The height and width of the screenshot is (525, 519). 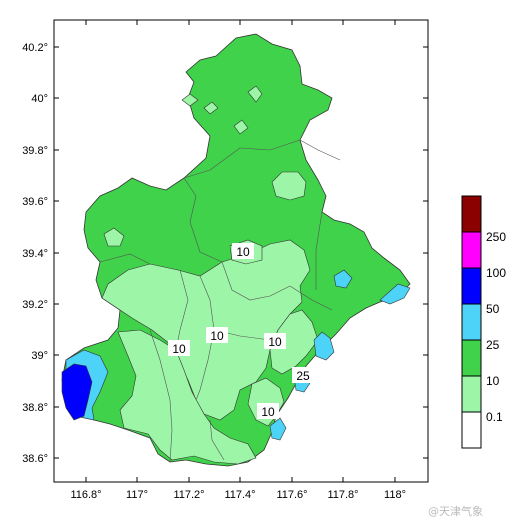 I want to click on legend-labels: 250 100 50 25 10 0.1, so click(x=496, y=327).